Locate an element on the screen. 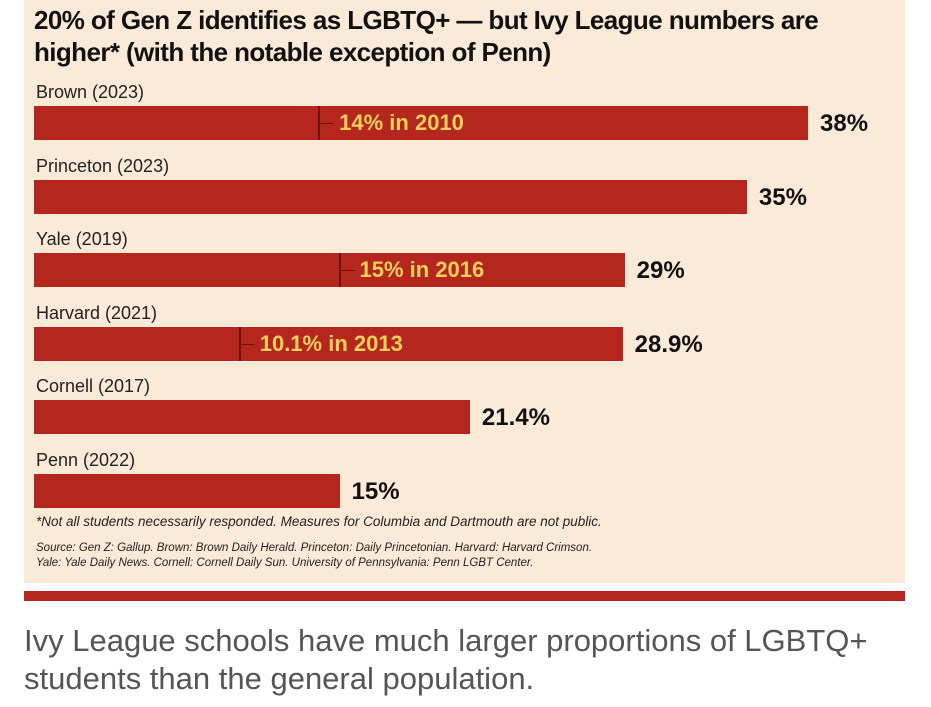  value-label: 21.4% is located at coordinates (515, 417).